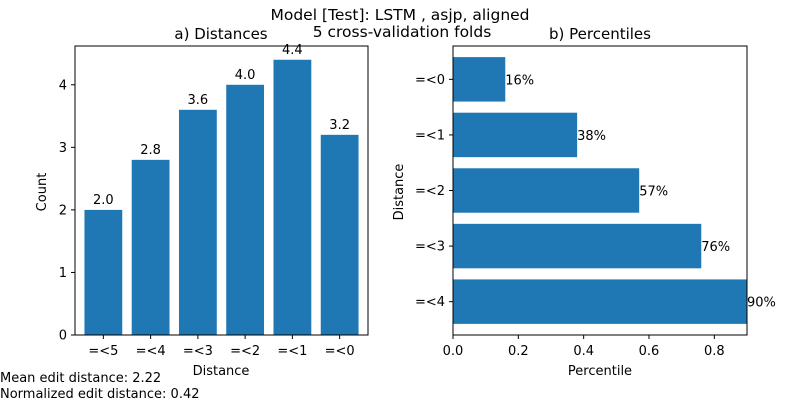 Image resolution: width=800 pixels, height=402 pixels. I want to click on x-tick-label: =<2, so click(245, 351).